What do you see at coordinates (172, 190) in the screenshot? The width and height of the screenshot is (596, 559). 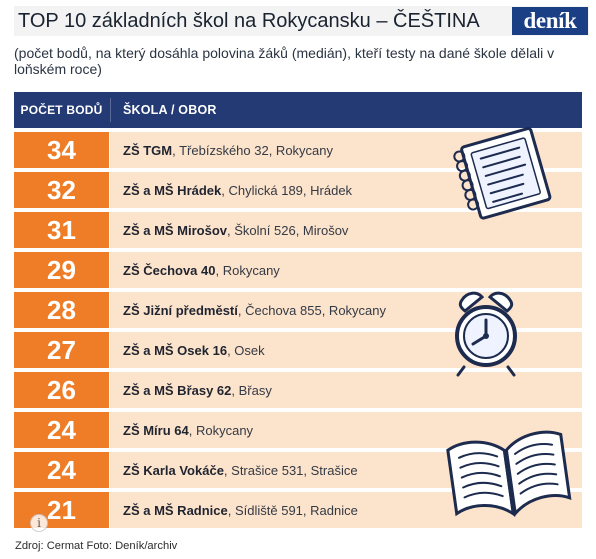 I see `school-name: ZŠ a MŠ Hrádek` at bounding box center [172, 190].